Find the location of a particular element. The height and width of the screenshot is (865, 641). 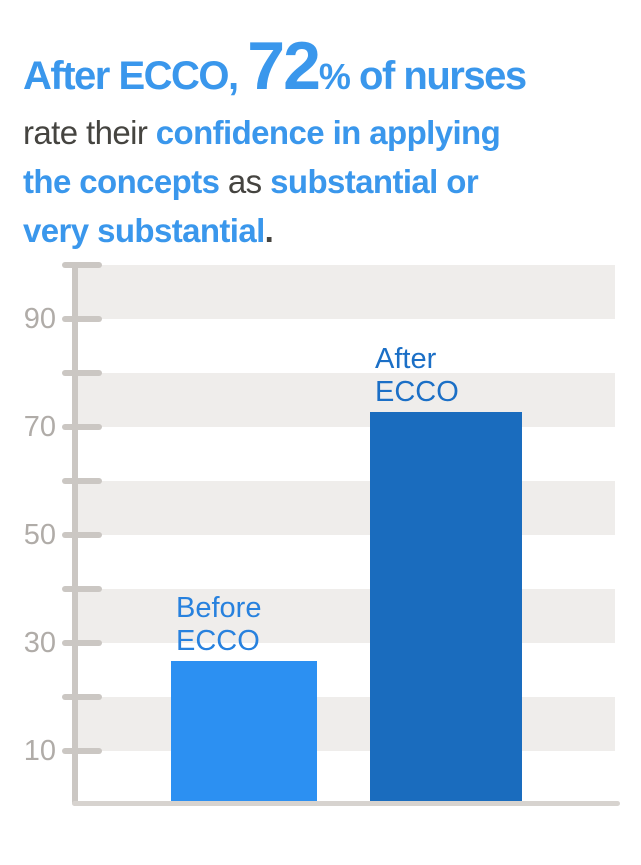

bar-label-before-ecco: Before ECCO is located at coordinates (219, 624).